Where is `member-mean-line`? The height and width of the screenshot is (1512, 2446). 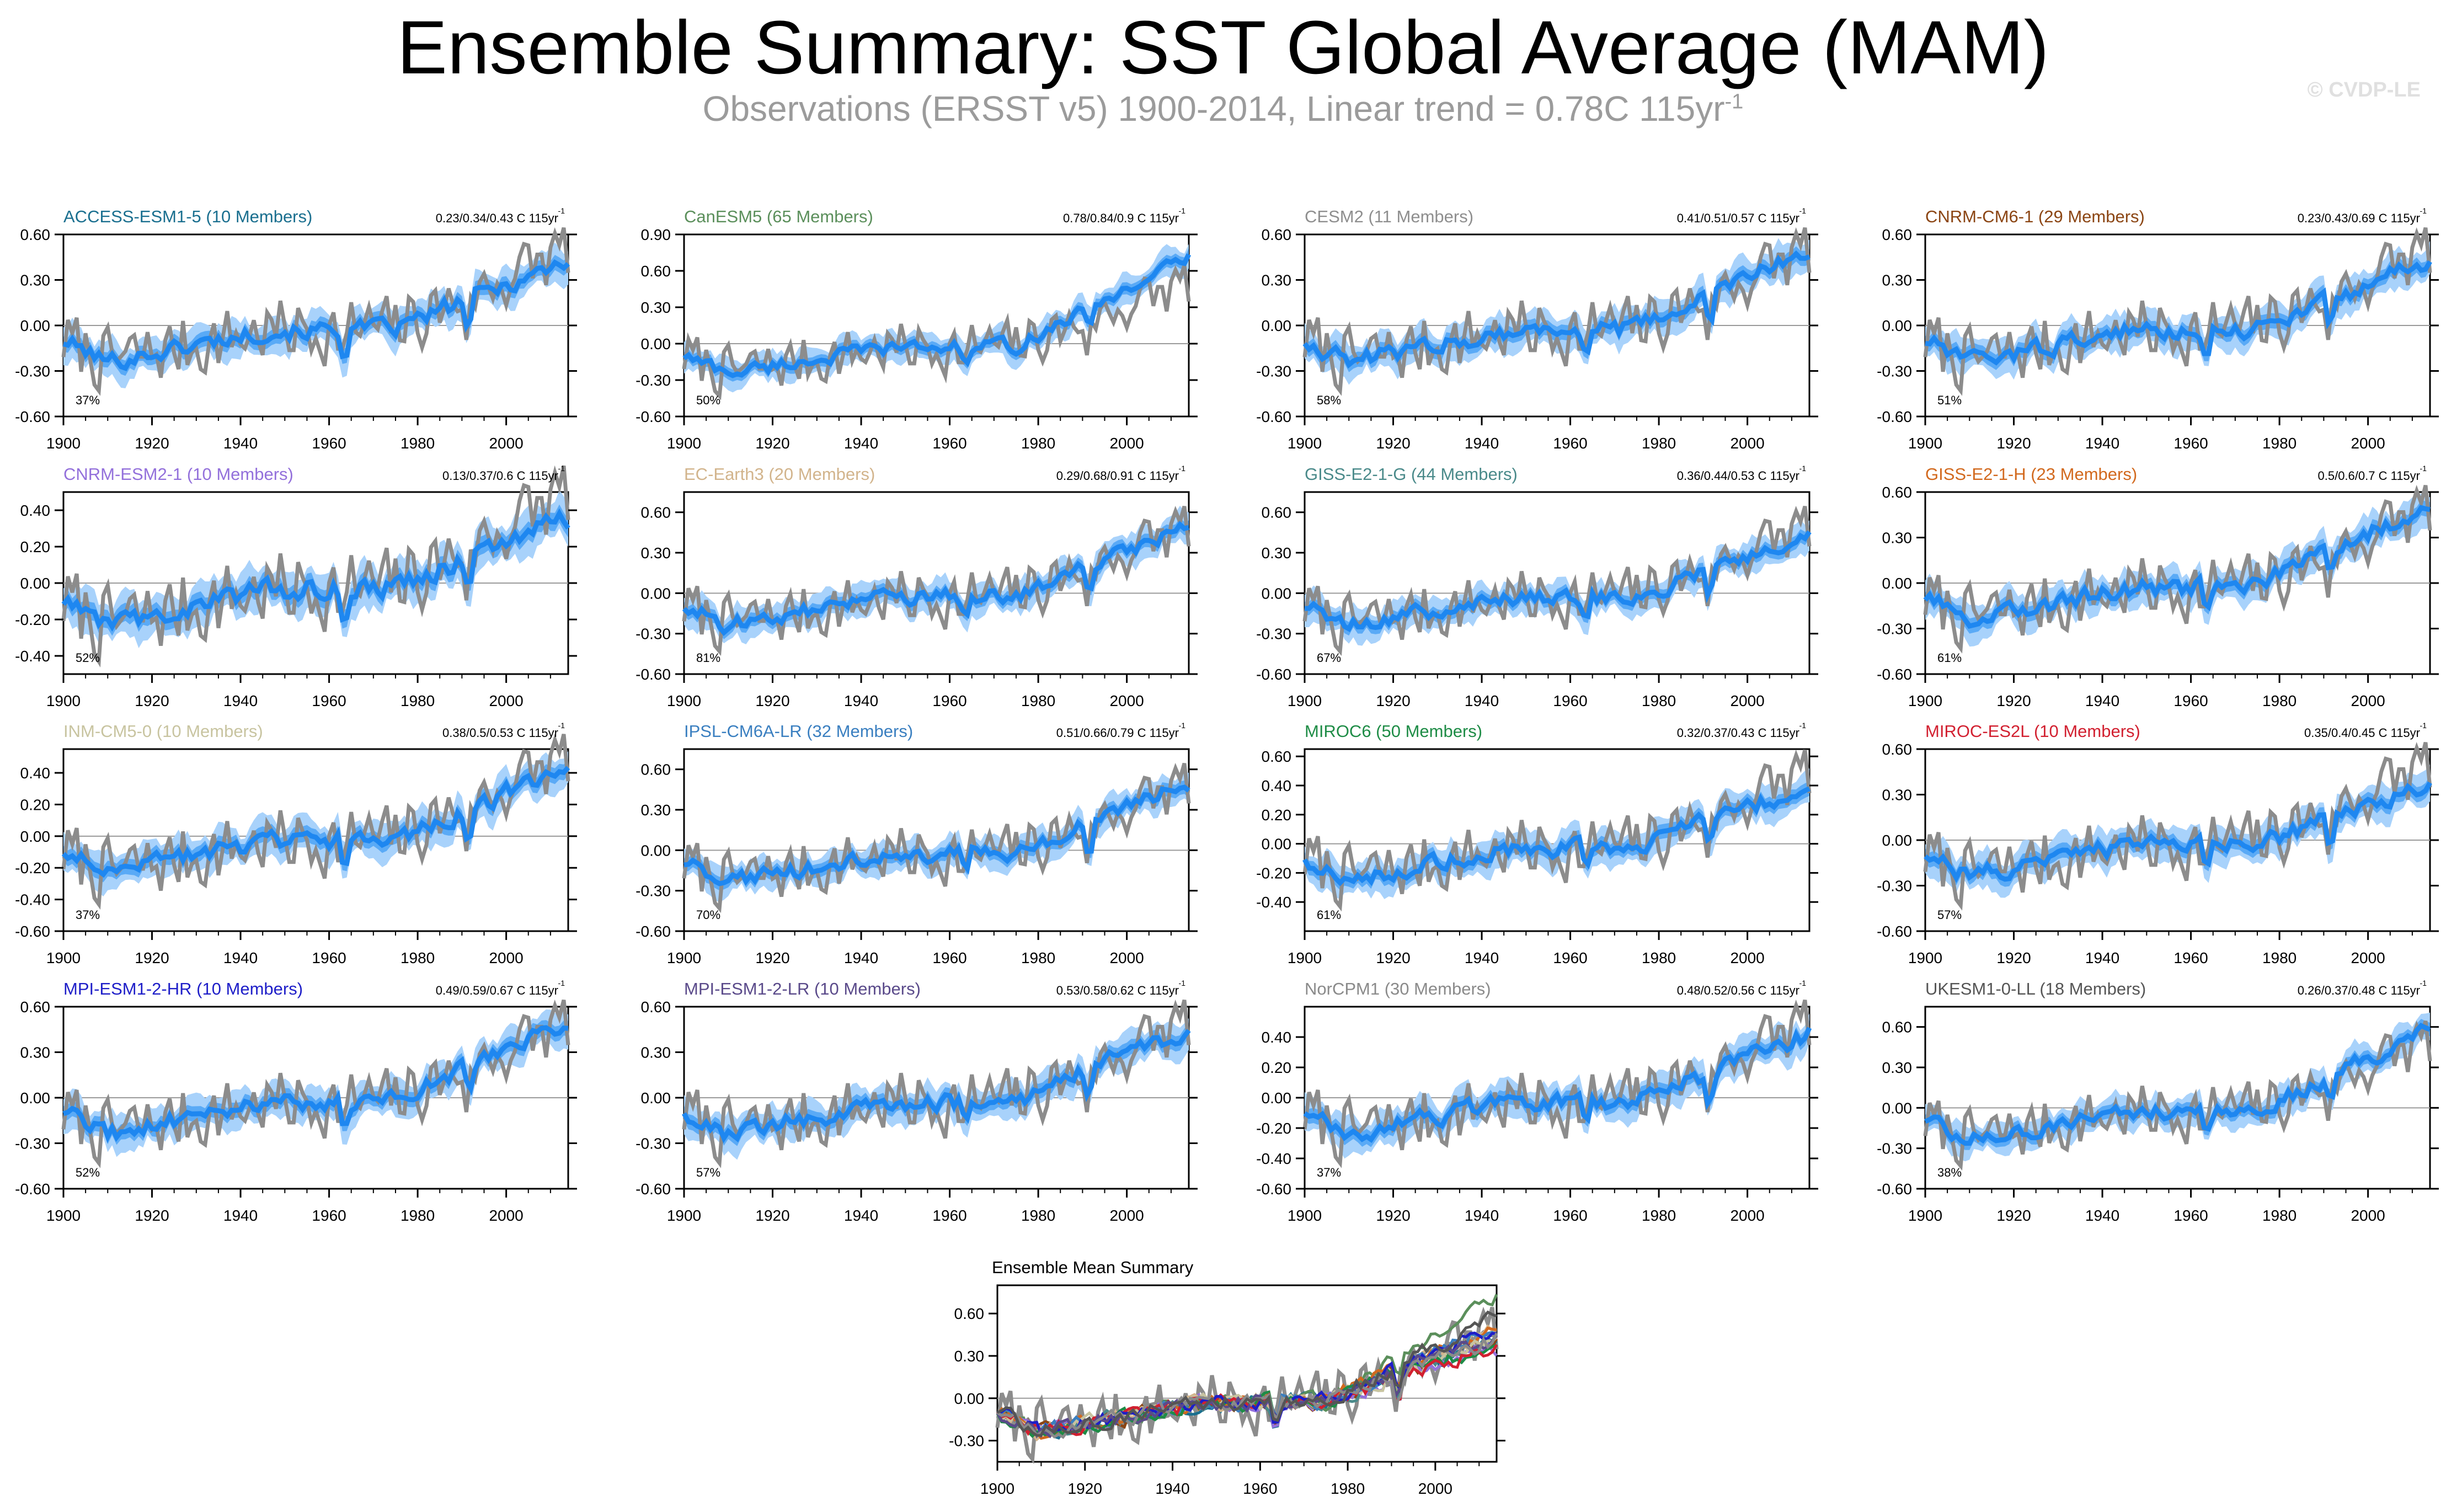 member-mean-line is located at coordinates (1246, 1374).